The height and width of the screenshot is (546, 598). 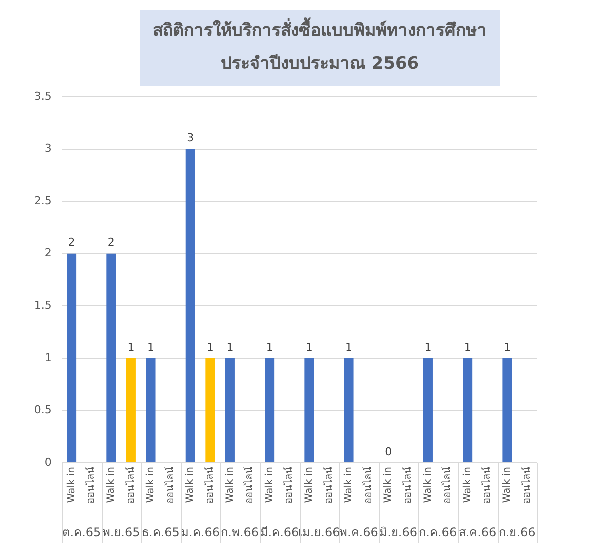 I want to click on x-tick-label: ก.ย.66, so click(x=517, y=532).